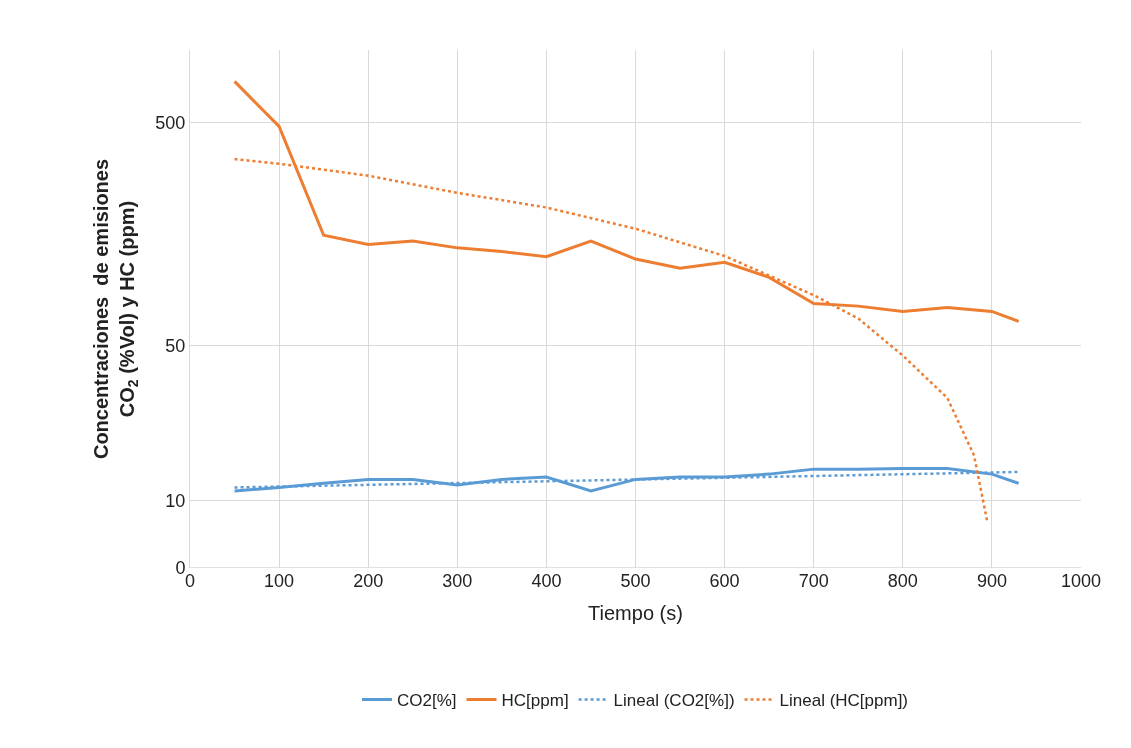 The image size is (1131, 748). I want to click on x-tick-label: 800, so click(902, 581).